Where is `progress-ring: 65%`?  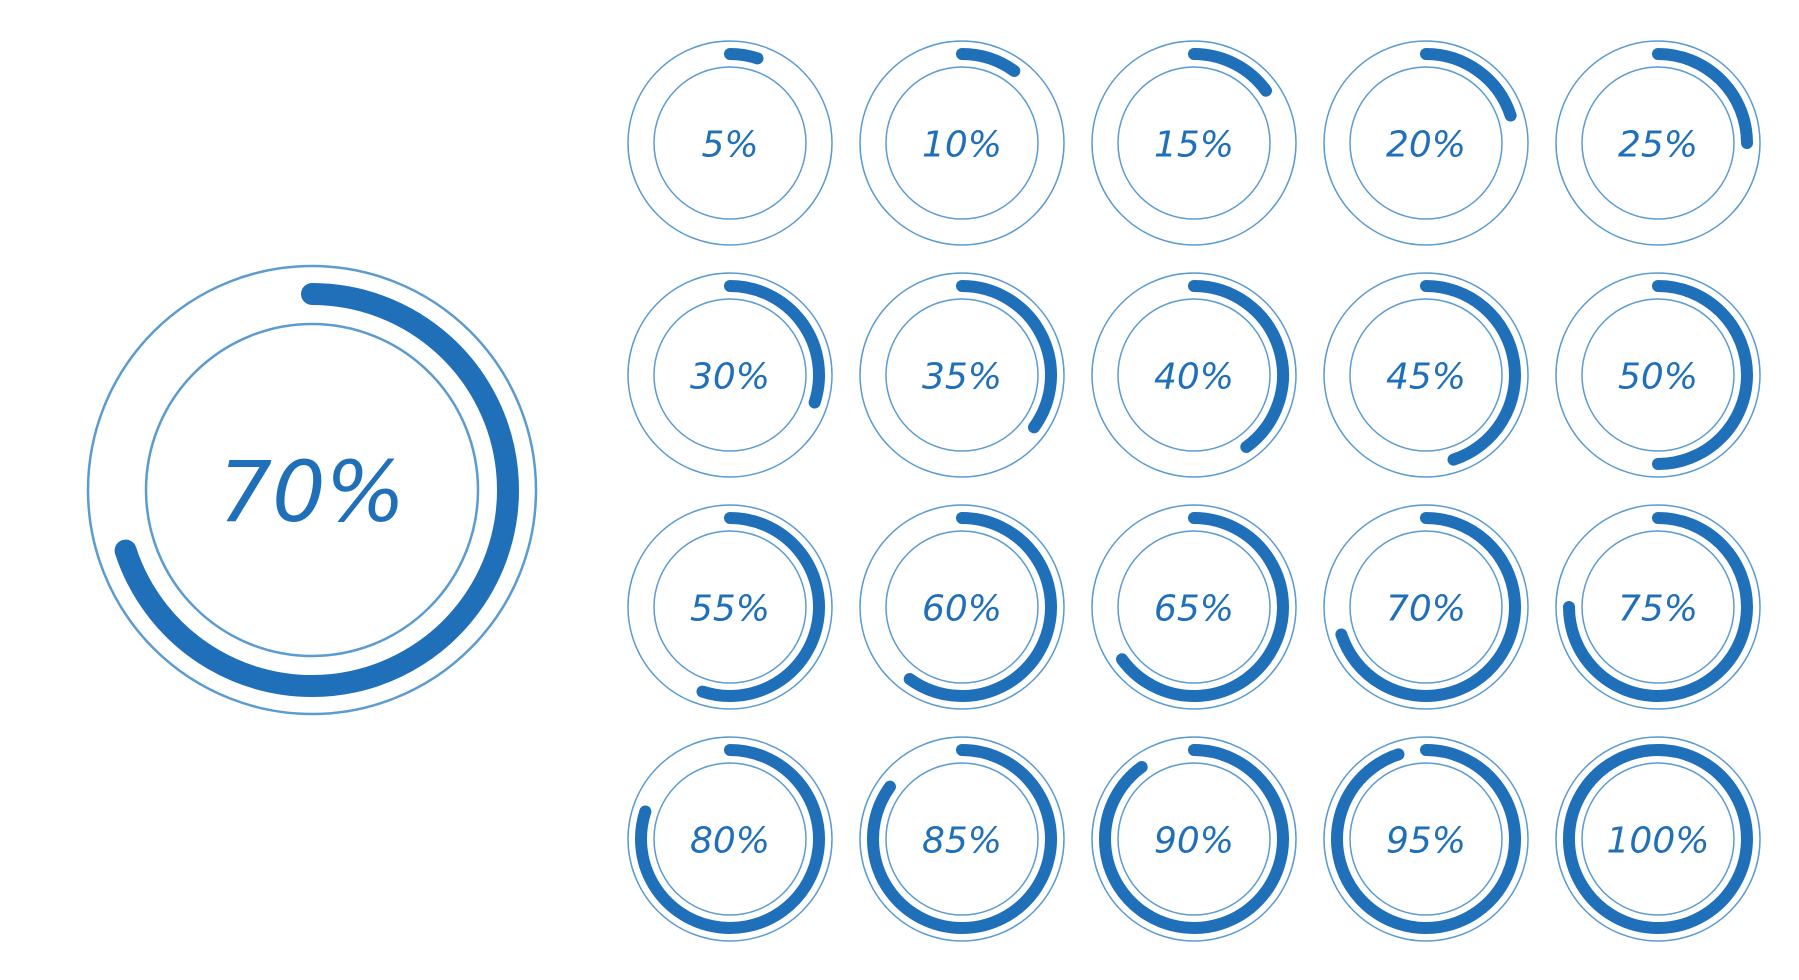
progress-ring: 65% is located at coordinates (1194, 607).